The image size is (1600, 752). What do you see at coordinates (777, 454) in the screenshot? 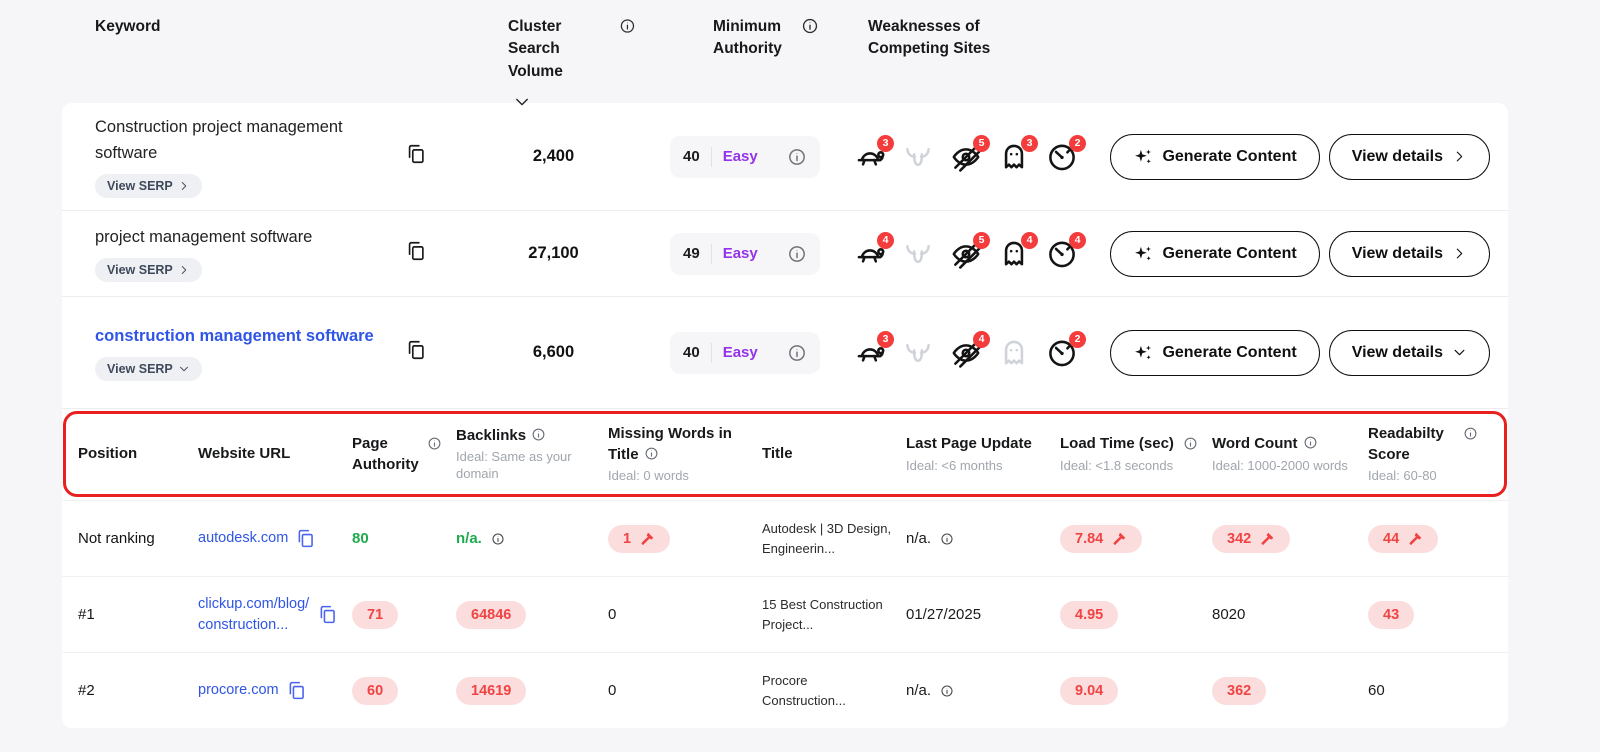
I see `details-column-label: Title` at bounding box center [777, 454].